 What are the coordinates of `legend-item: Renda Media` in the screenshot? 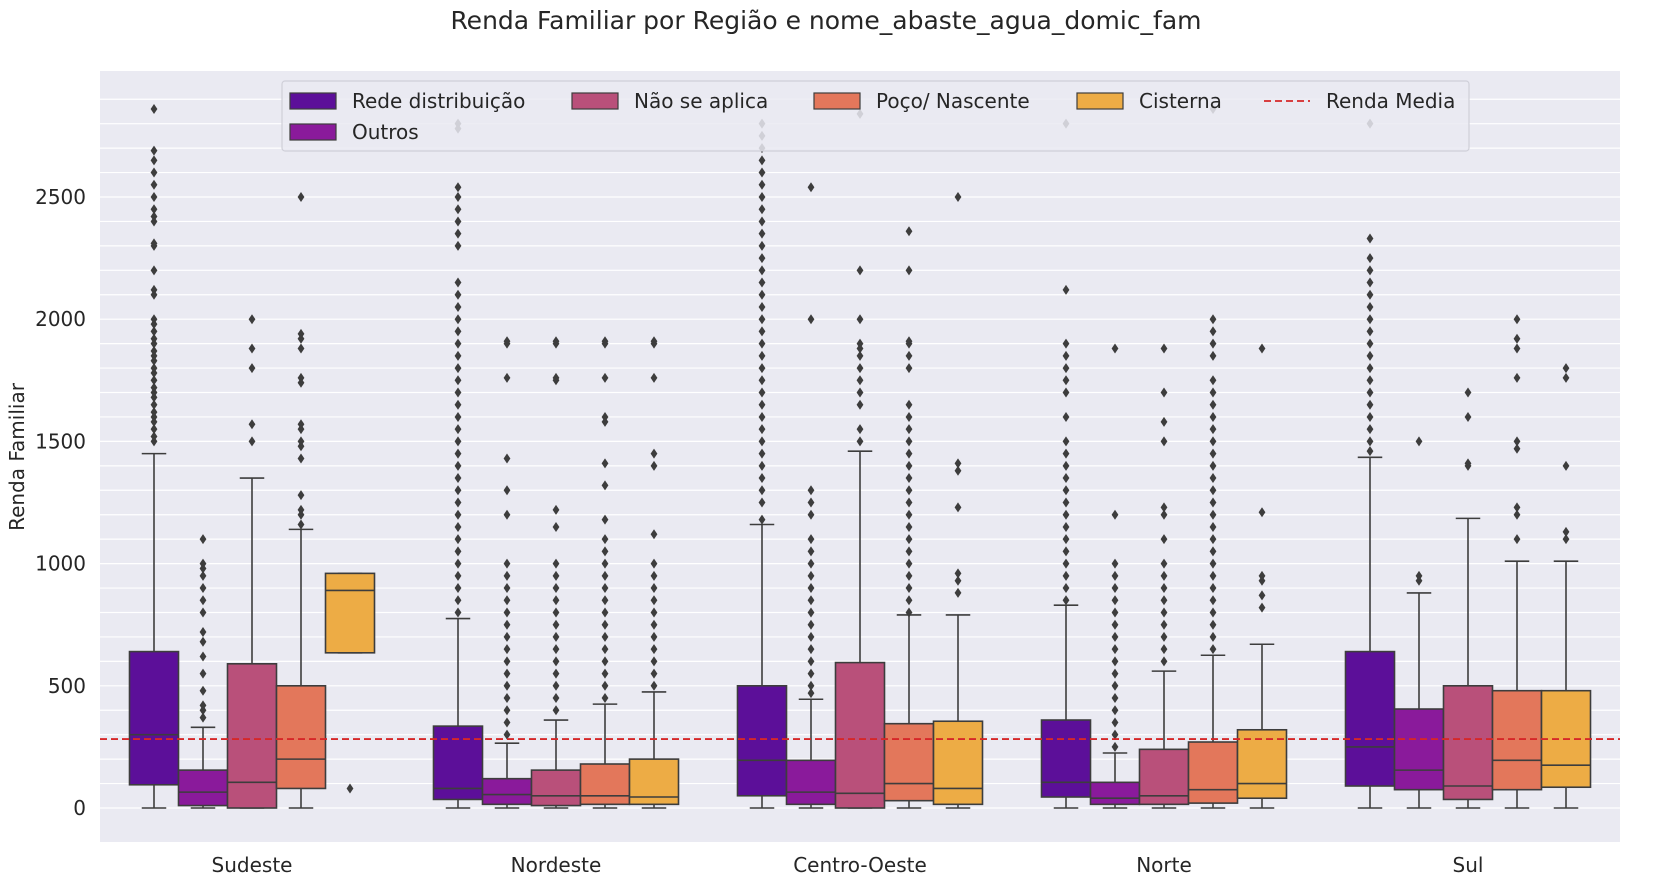 It's located at (1359, 101).